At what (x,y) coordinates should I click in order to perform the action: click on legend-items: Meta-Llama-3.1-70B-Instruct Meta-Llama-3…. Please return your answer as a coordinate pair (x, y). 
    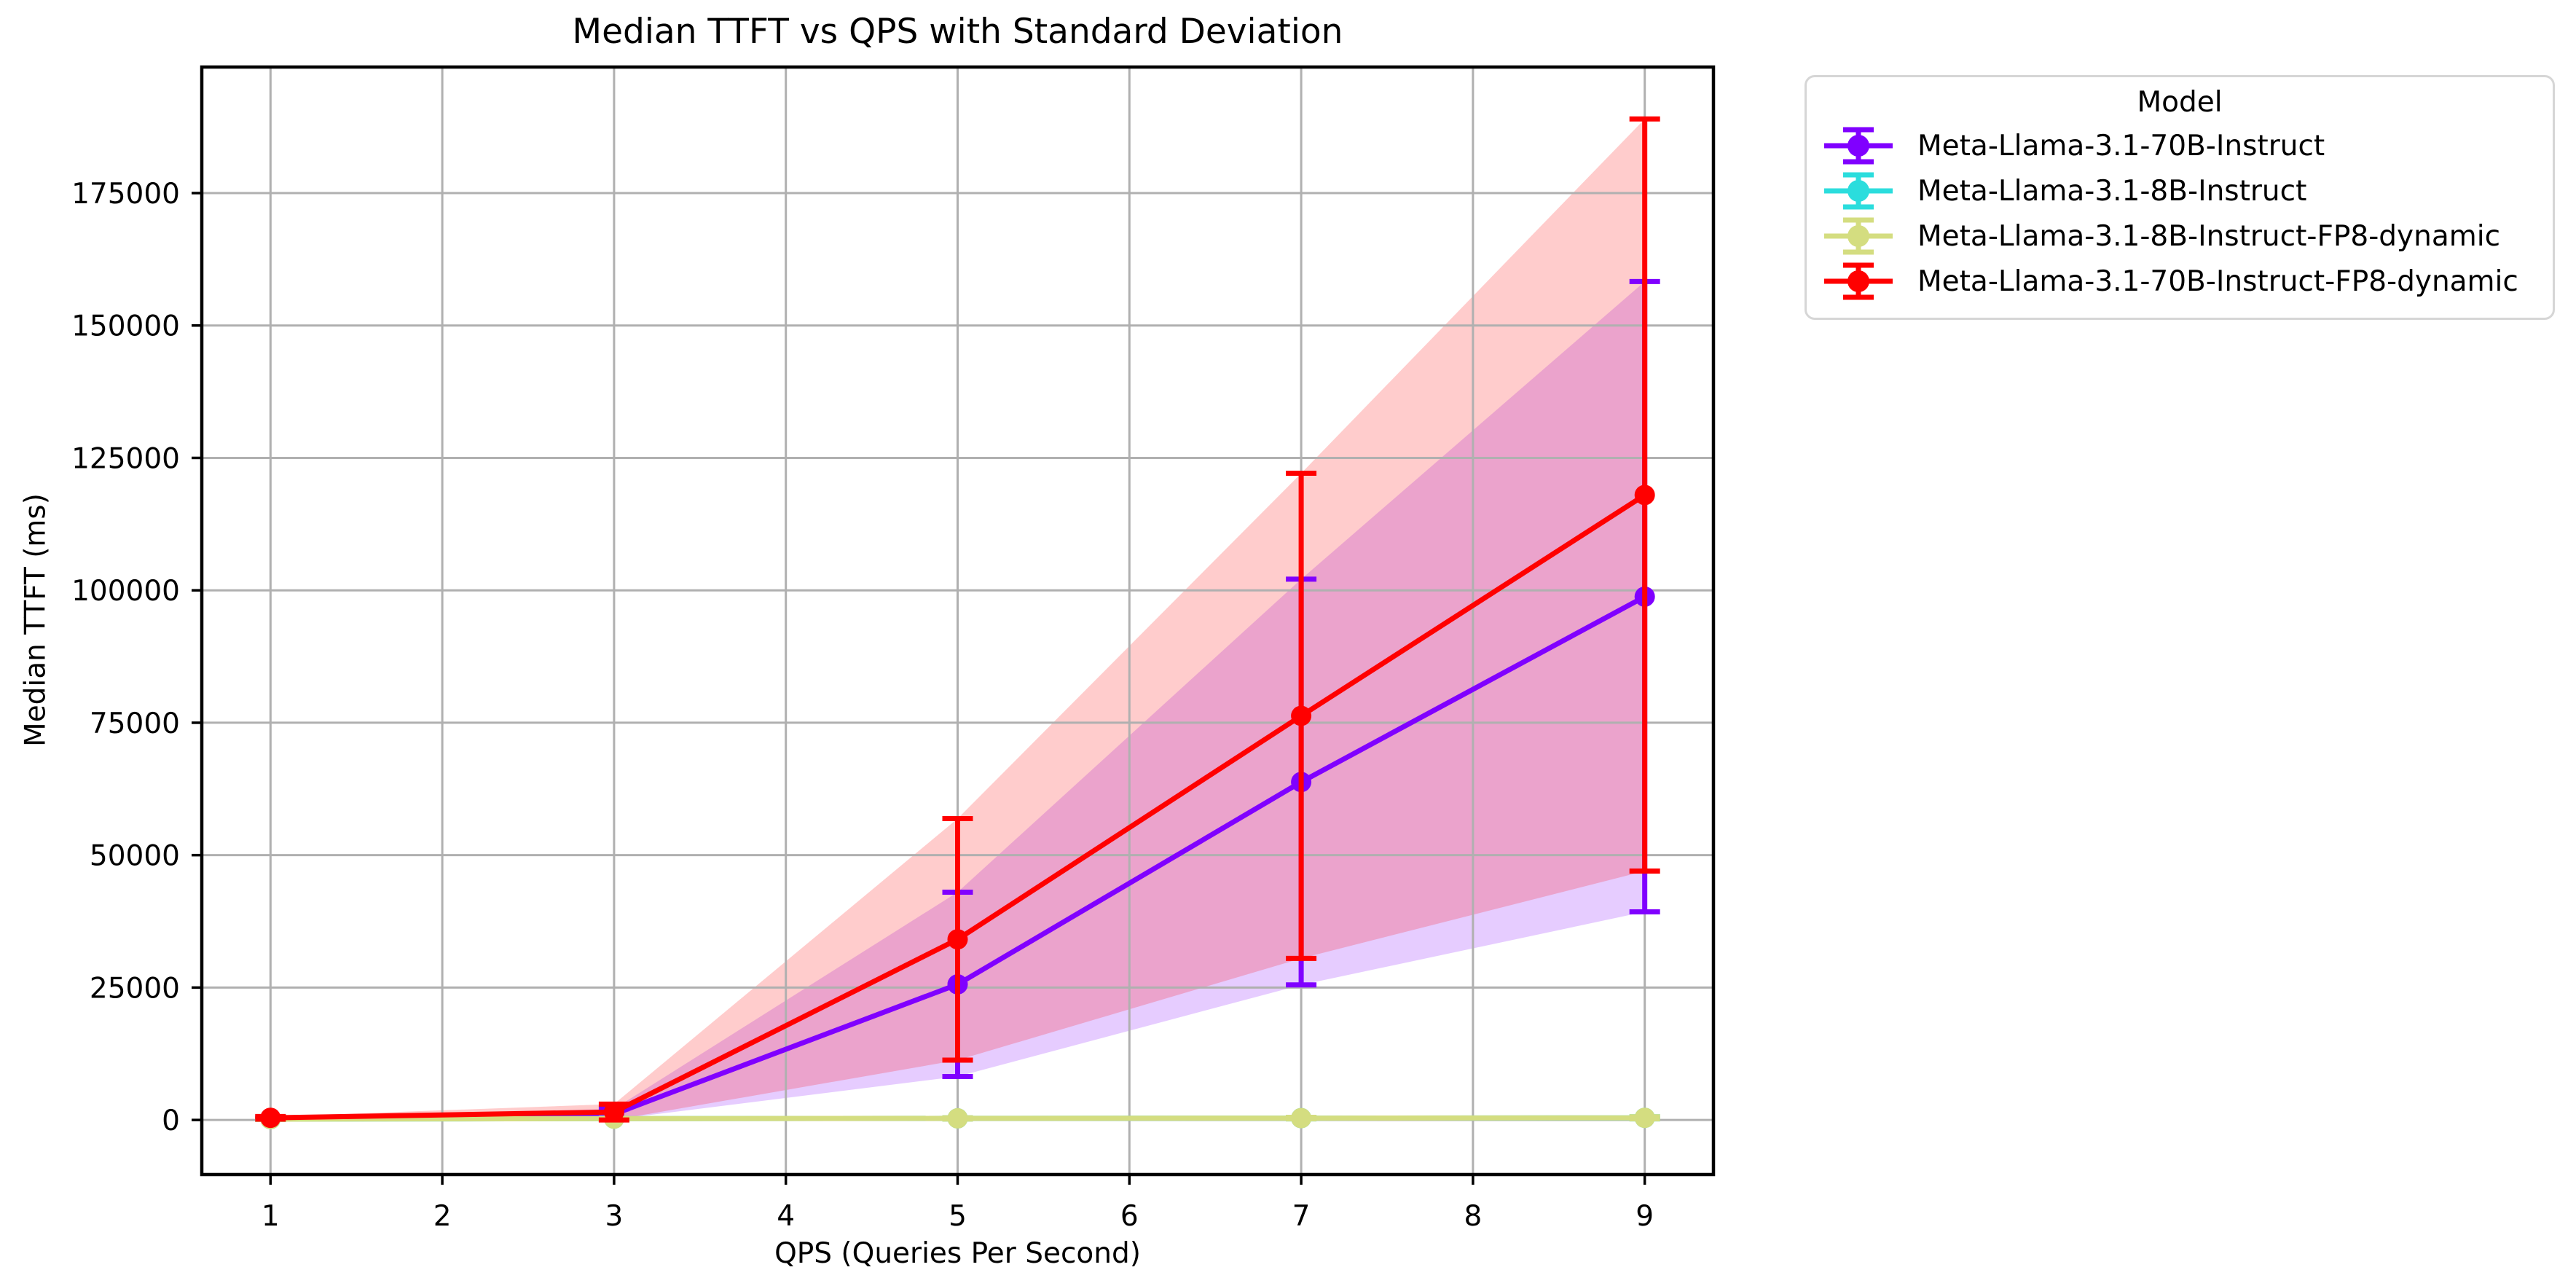
    Looking at the image, I should click on (2180, 214).